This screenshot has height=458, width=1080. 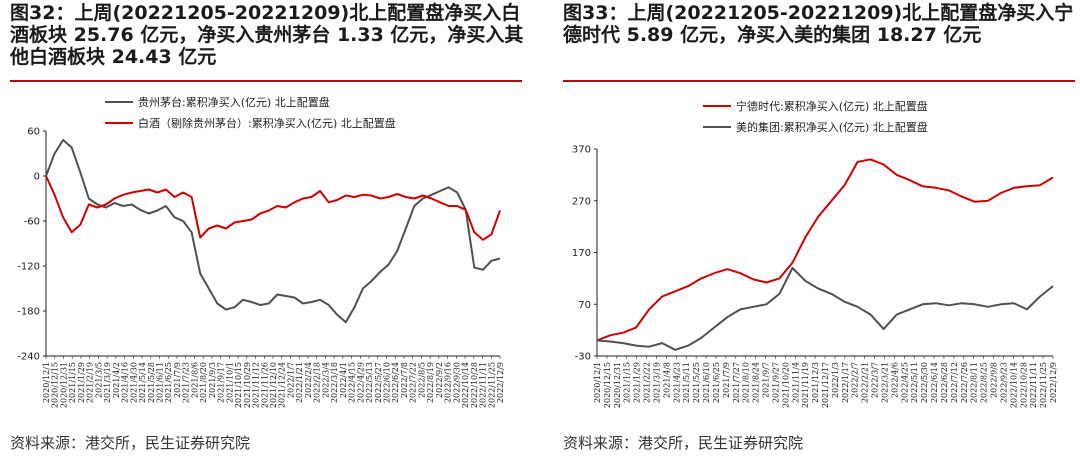 I want to click on legend-label: 美的集团:累积净买入(亿元) 北上配置盘, so click(x=832, y=127).